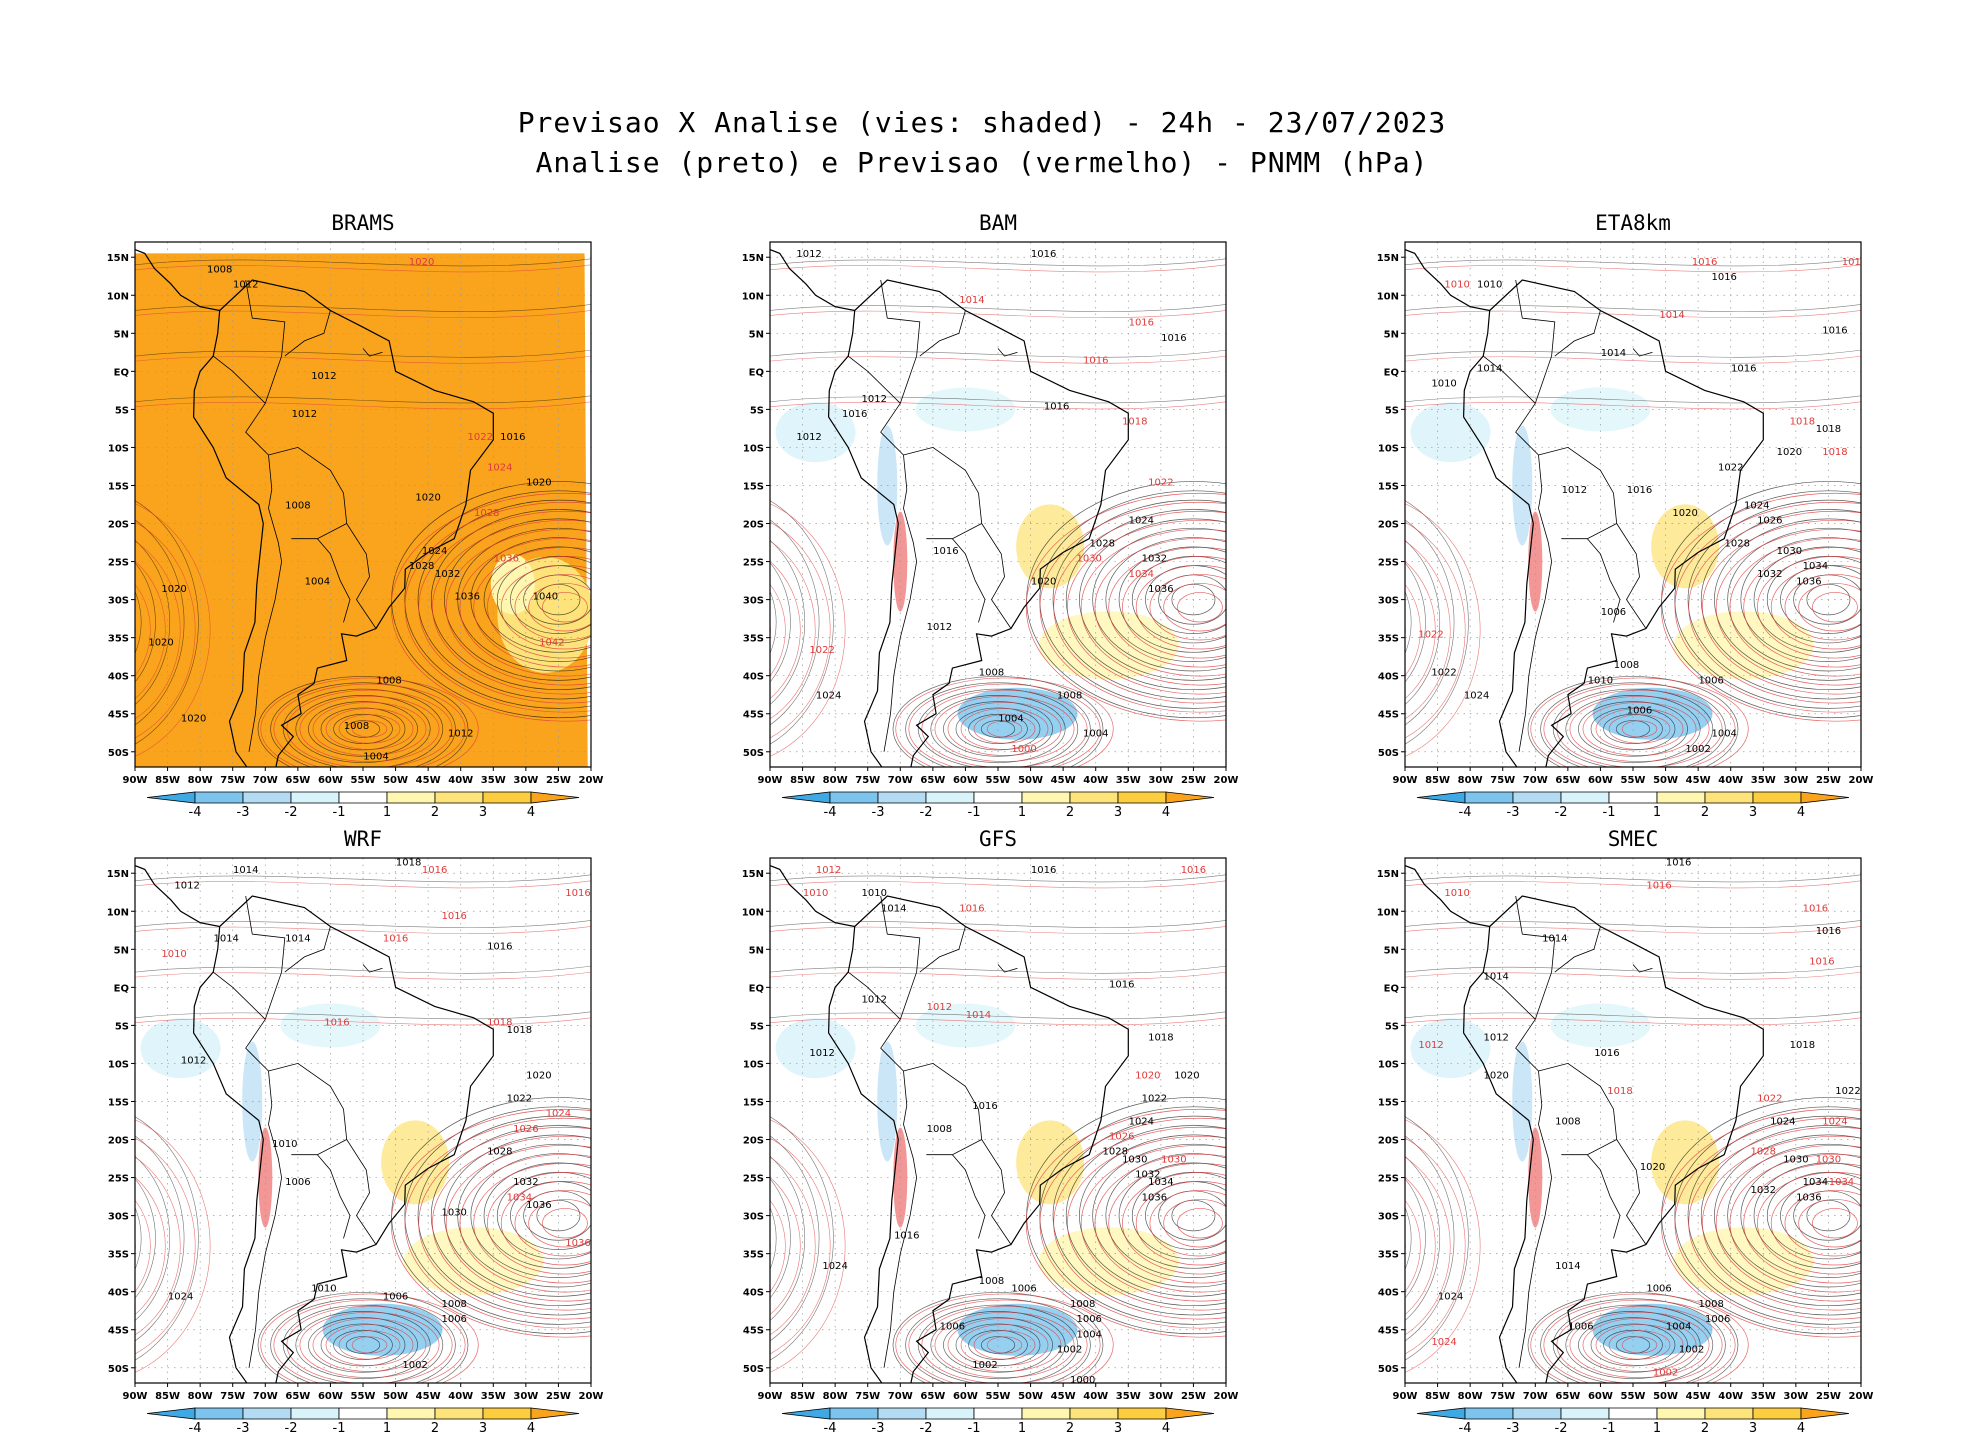 The image size is (1964, 1436). I want to click on colorbar-label: 1, so click(1022, 1428).